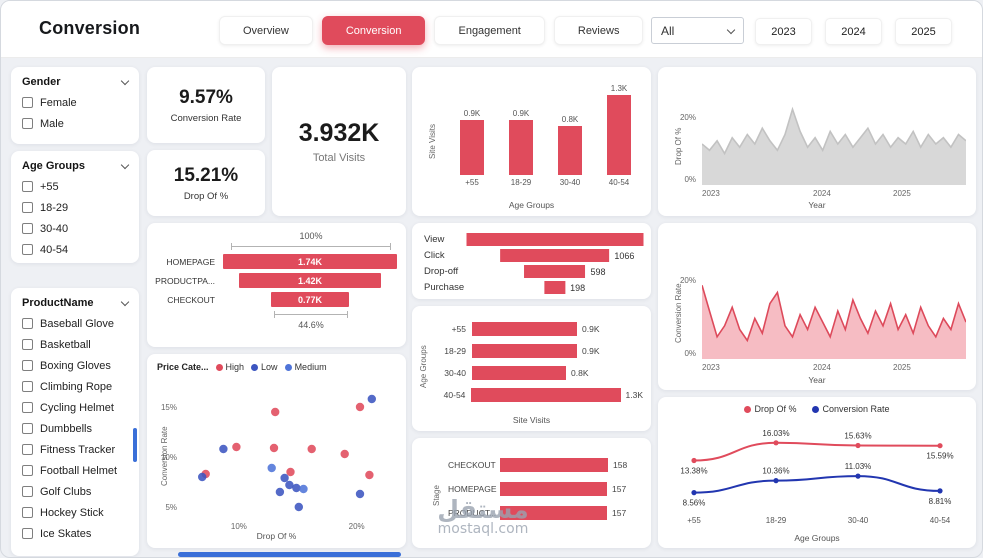 The width and height of the screenshot is (983, 558). What do you see at coordinates (783, 31) in the screenshot?
I see `year-button-2023: 2023` at bounding box center [783, 31].